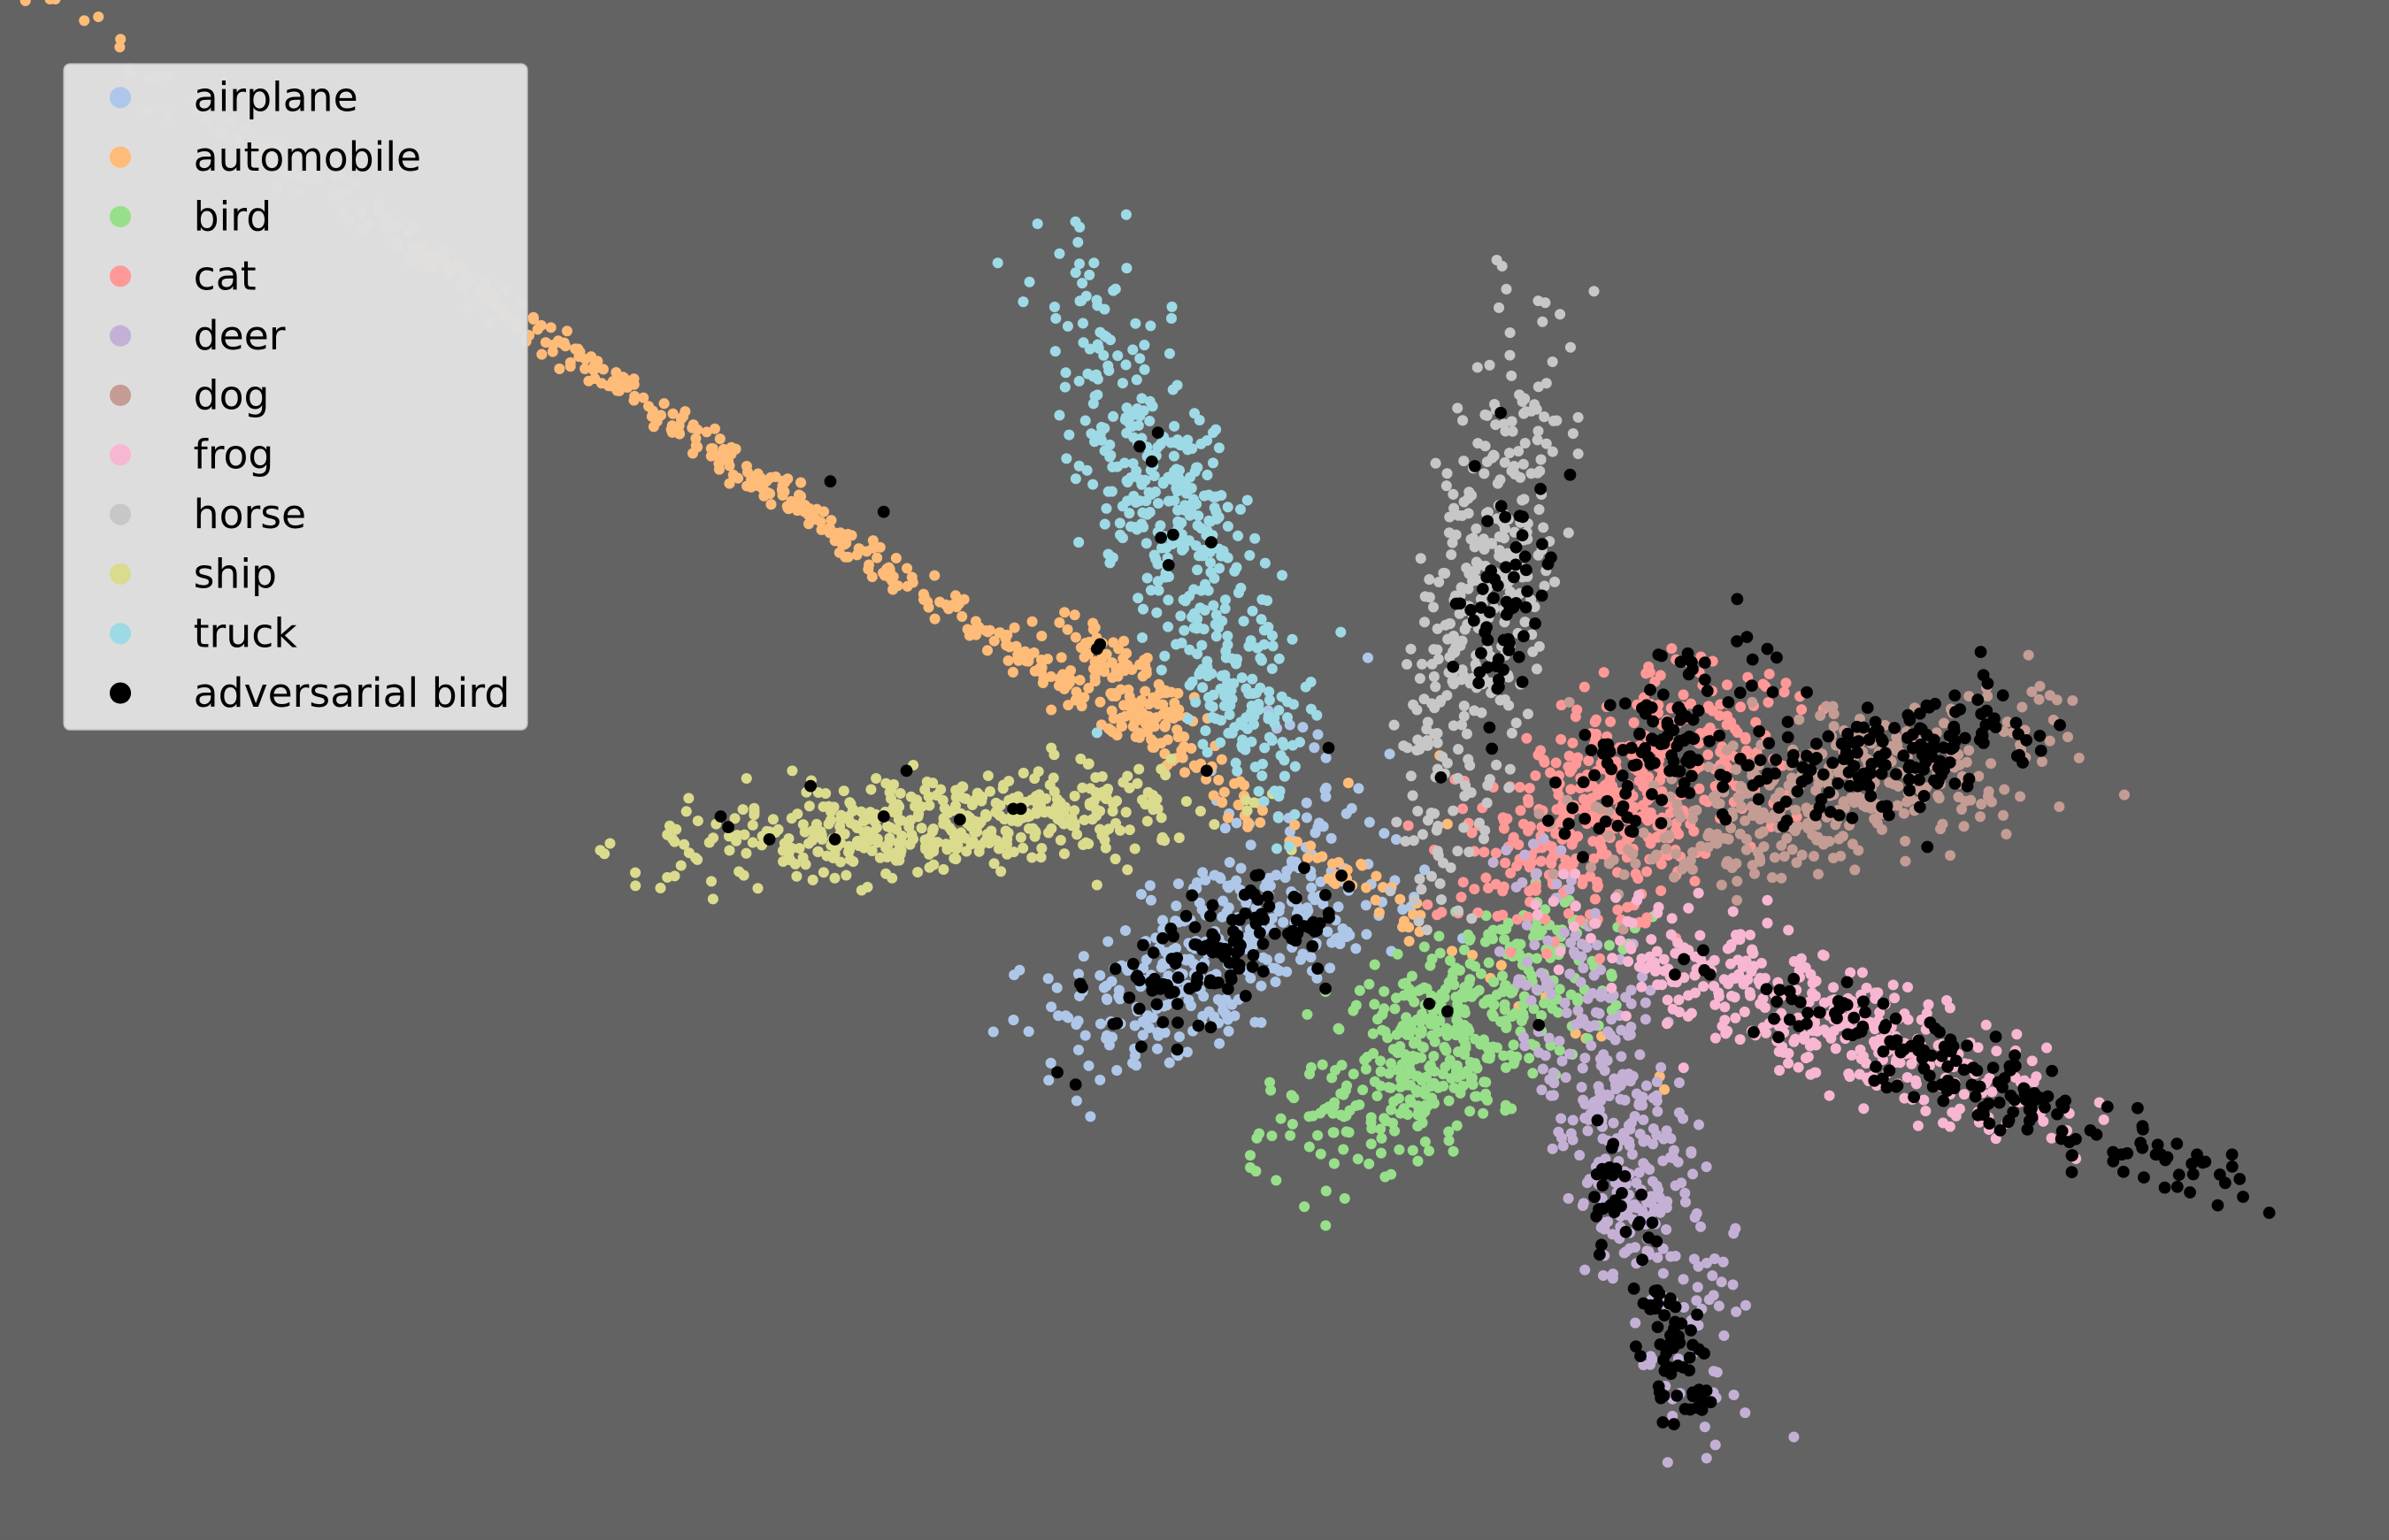  What do you see at coordinates (1169, 531) in the screenshot?
I see `series-truck` at bounding box center [1169, 531].